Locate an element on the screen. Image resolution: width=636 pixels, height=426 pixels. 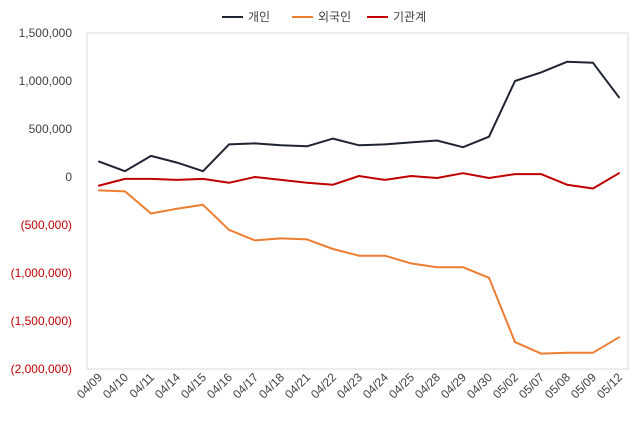
y-tick-label: (1,500,000) is located at coordinates (41, 321).